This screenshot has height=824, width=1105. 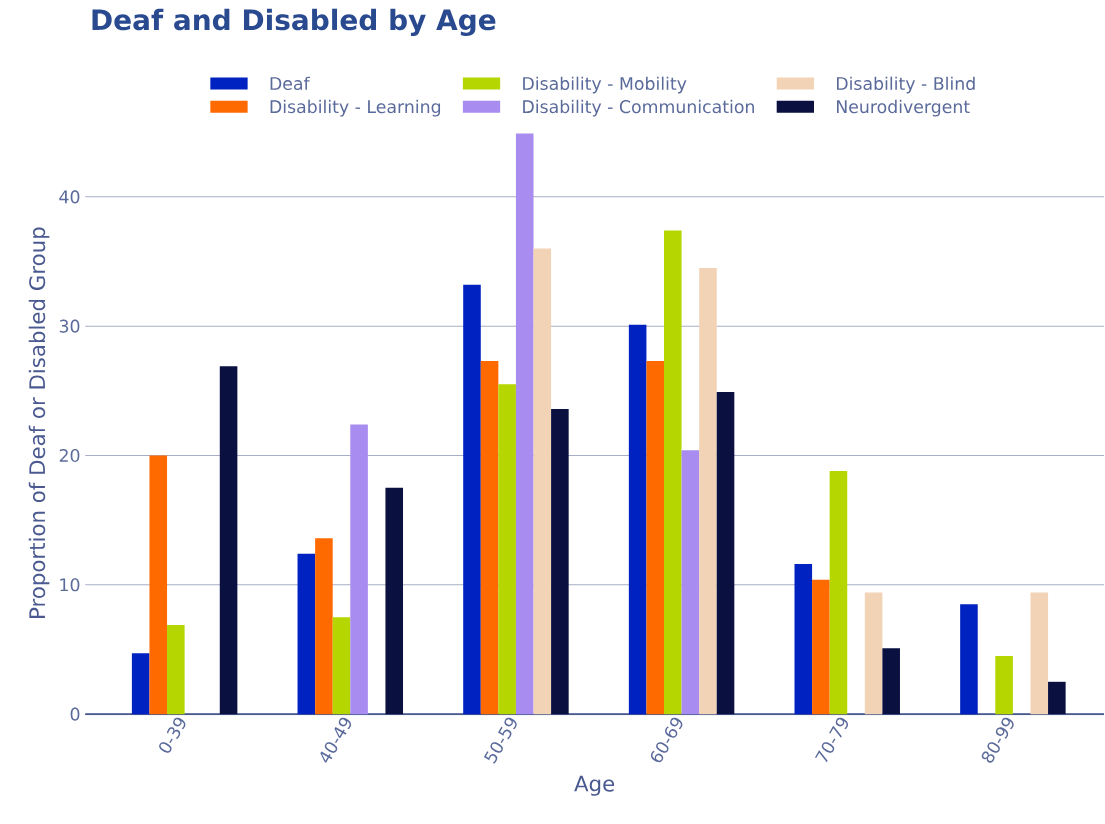 I want to click on y-tick-label: 20, so click(x=69, y=455).